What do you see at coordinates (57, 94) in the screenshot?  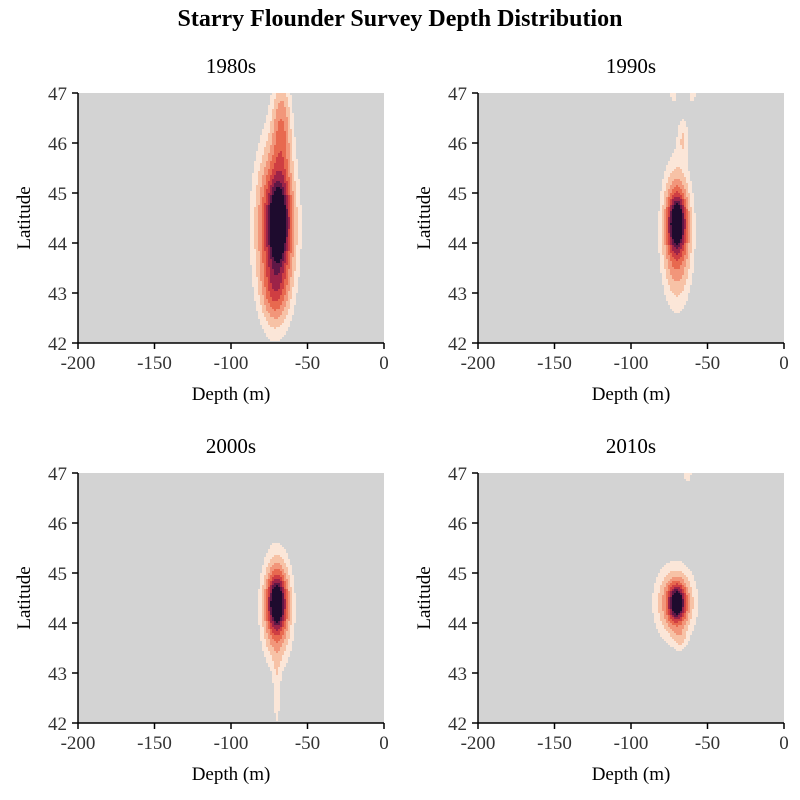 I see `y-tick-label: 47` at bounding box center [57, 94].